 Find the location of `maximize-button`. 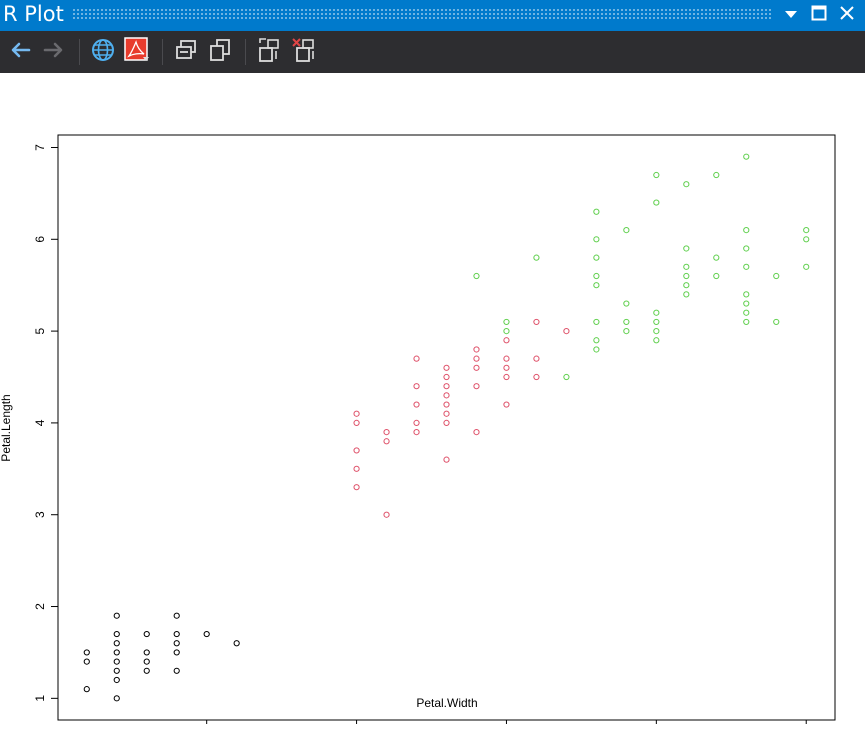

maximize-button is located at coordinates (819, 15).